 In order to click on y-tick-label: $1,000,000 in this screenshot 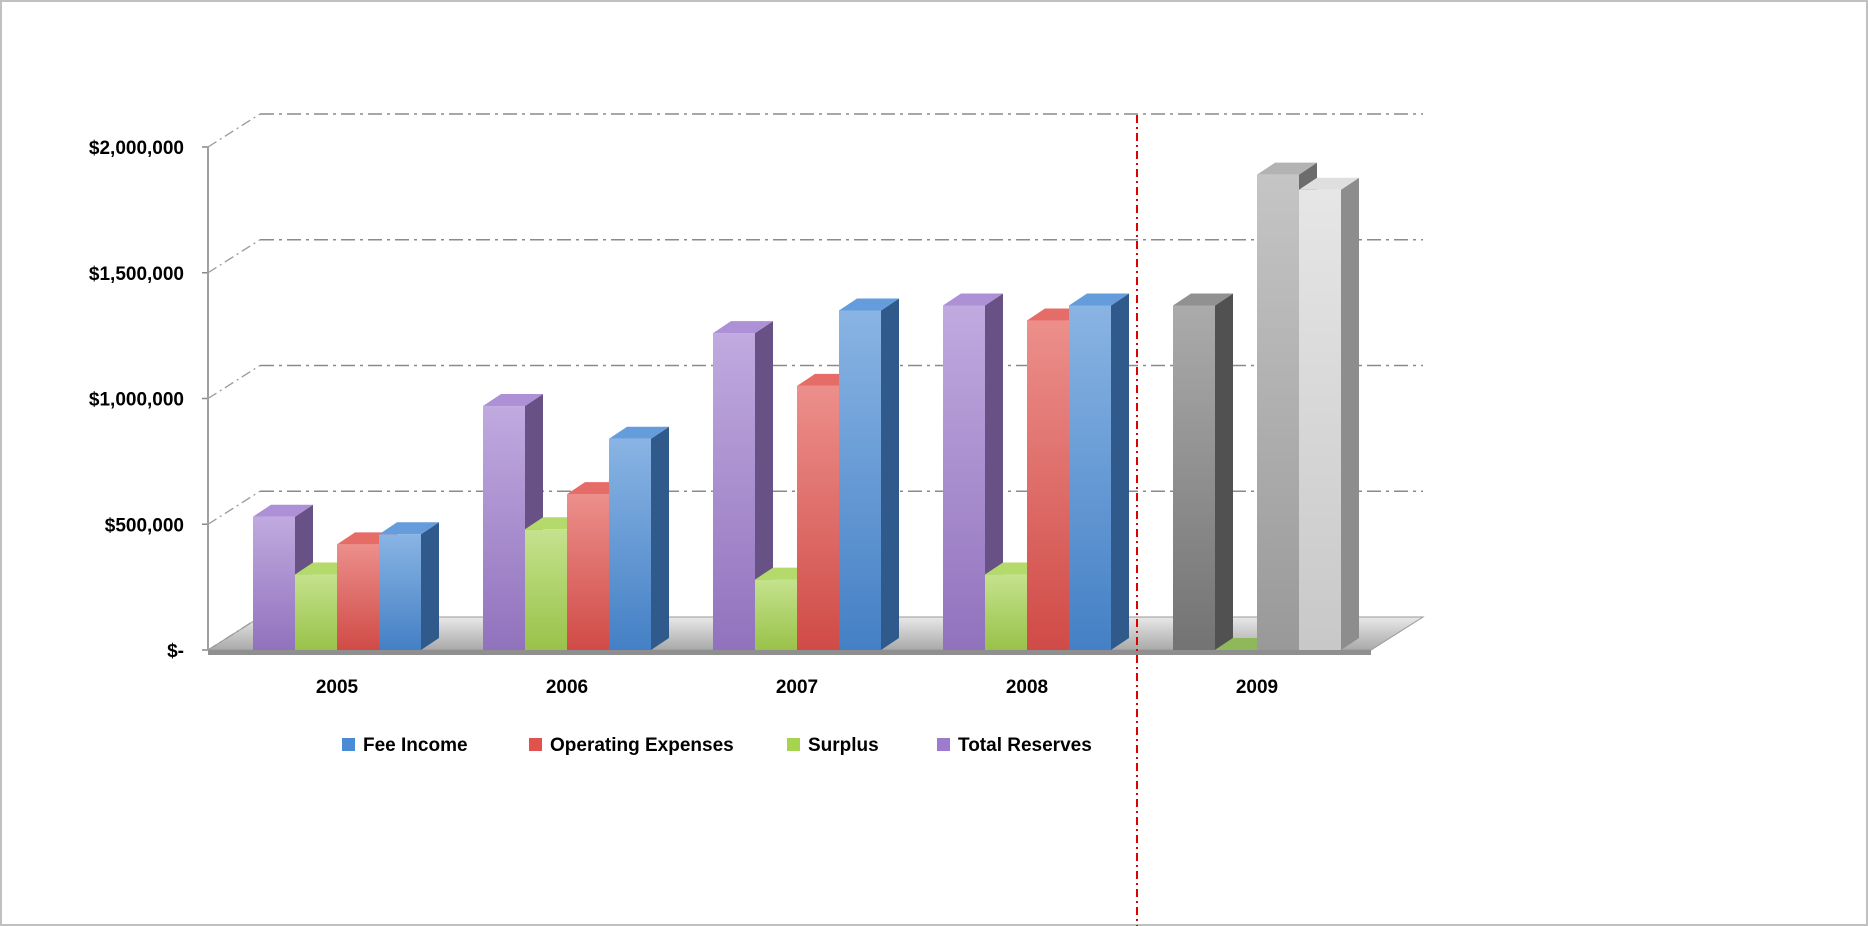, I will do `click(136, 400)`.